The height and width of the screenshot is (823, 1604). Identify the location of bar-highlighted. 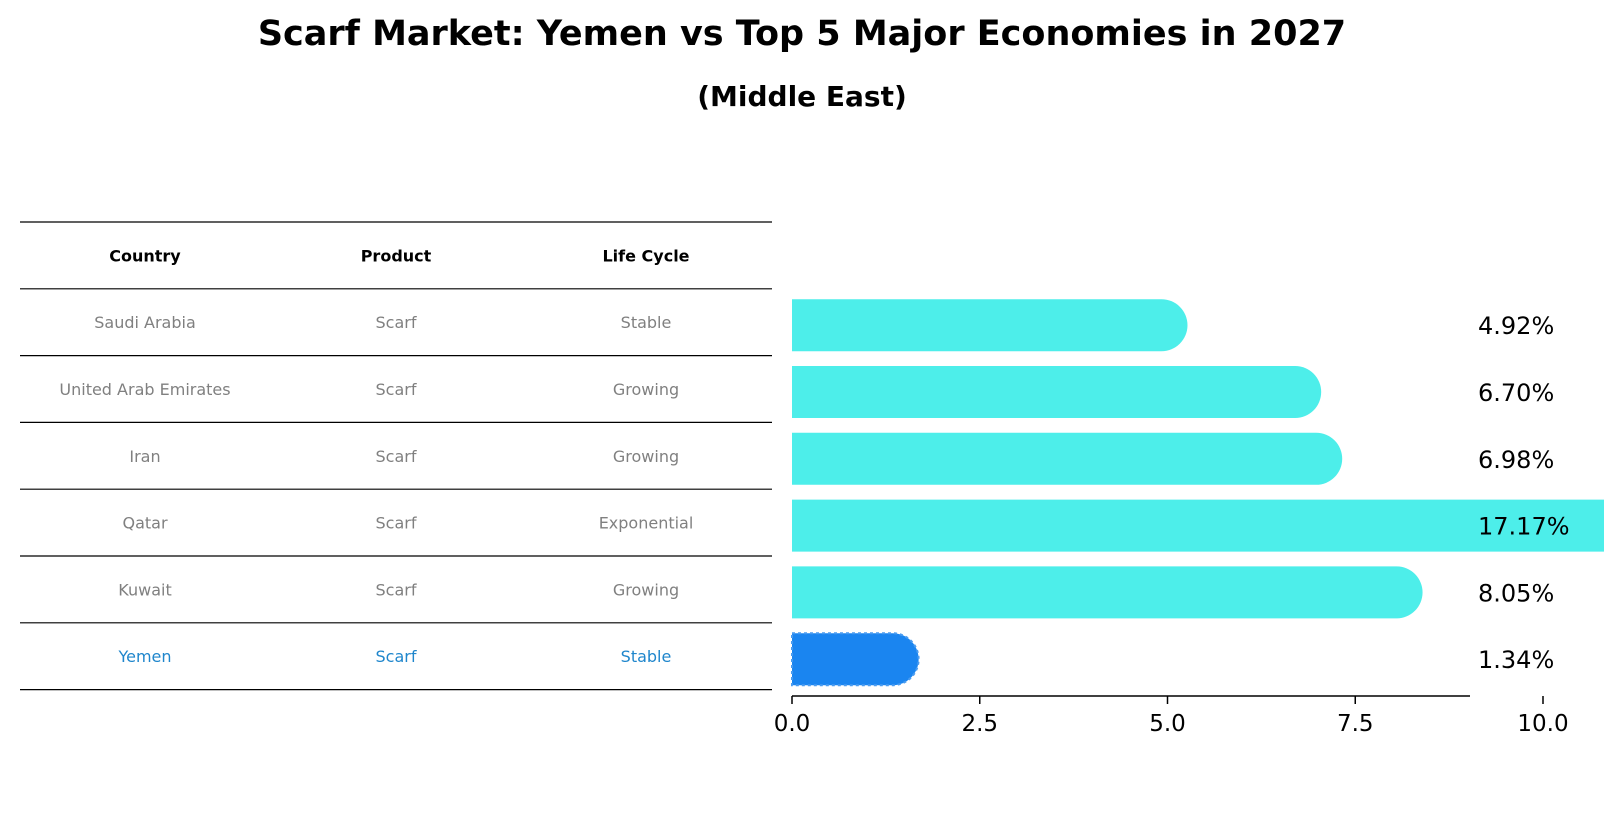
(855, 659).